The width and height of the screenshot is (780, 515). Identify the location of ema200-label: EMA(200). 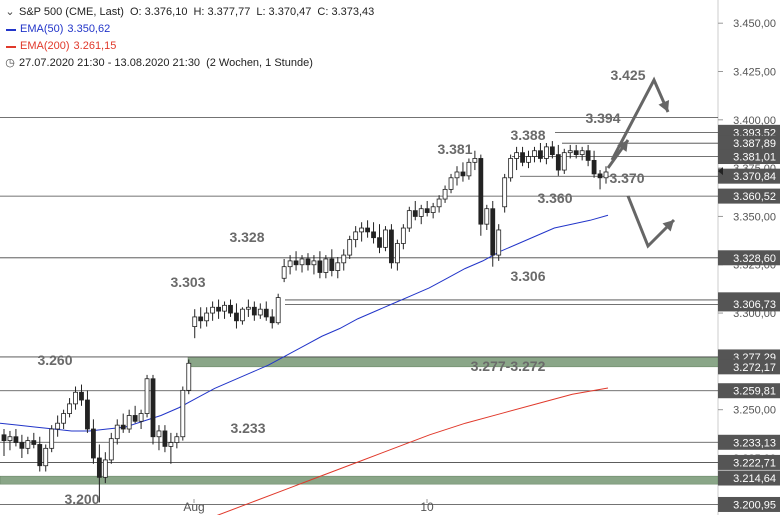
(45, 46).